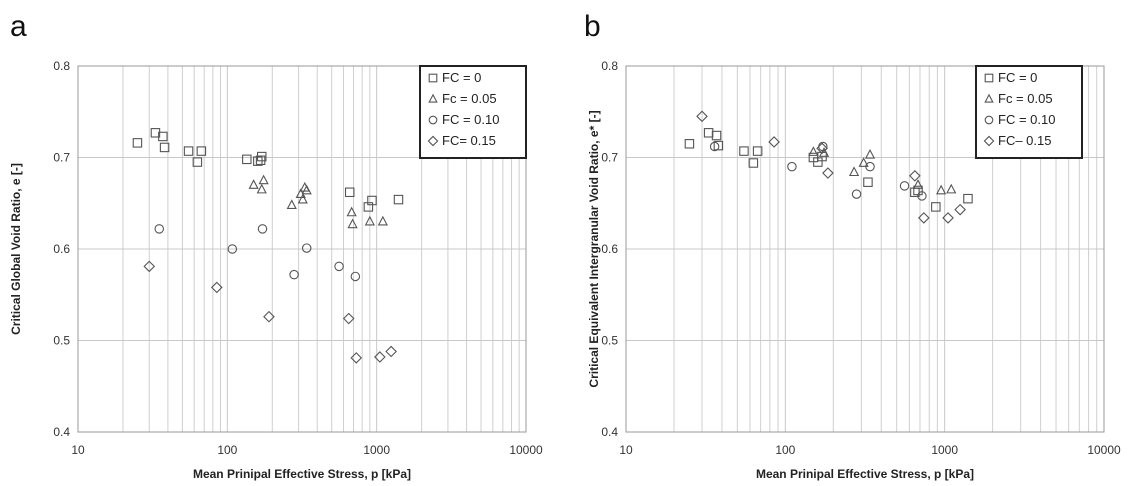 This screenshot has width=1132, height=486. What do you see at coordinates (469, 140) in the screenshot?
I see `legend-entry: FC= 0.15` at bounding box center [469, 140].